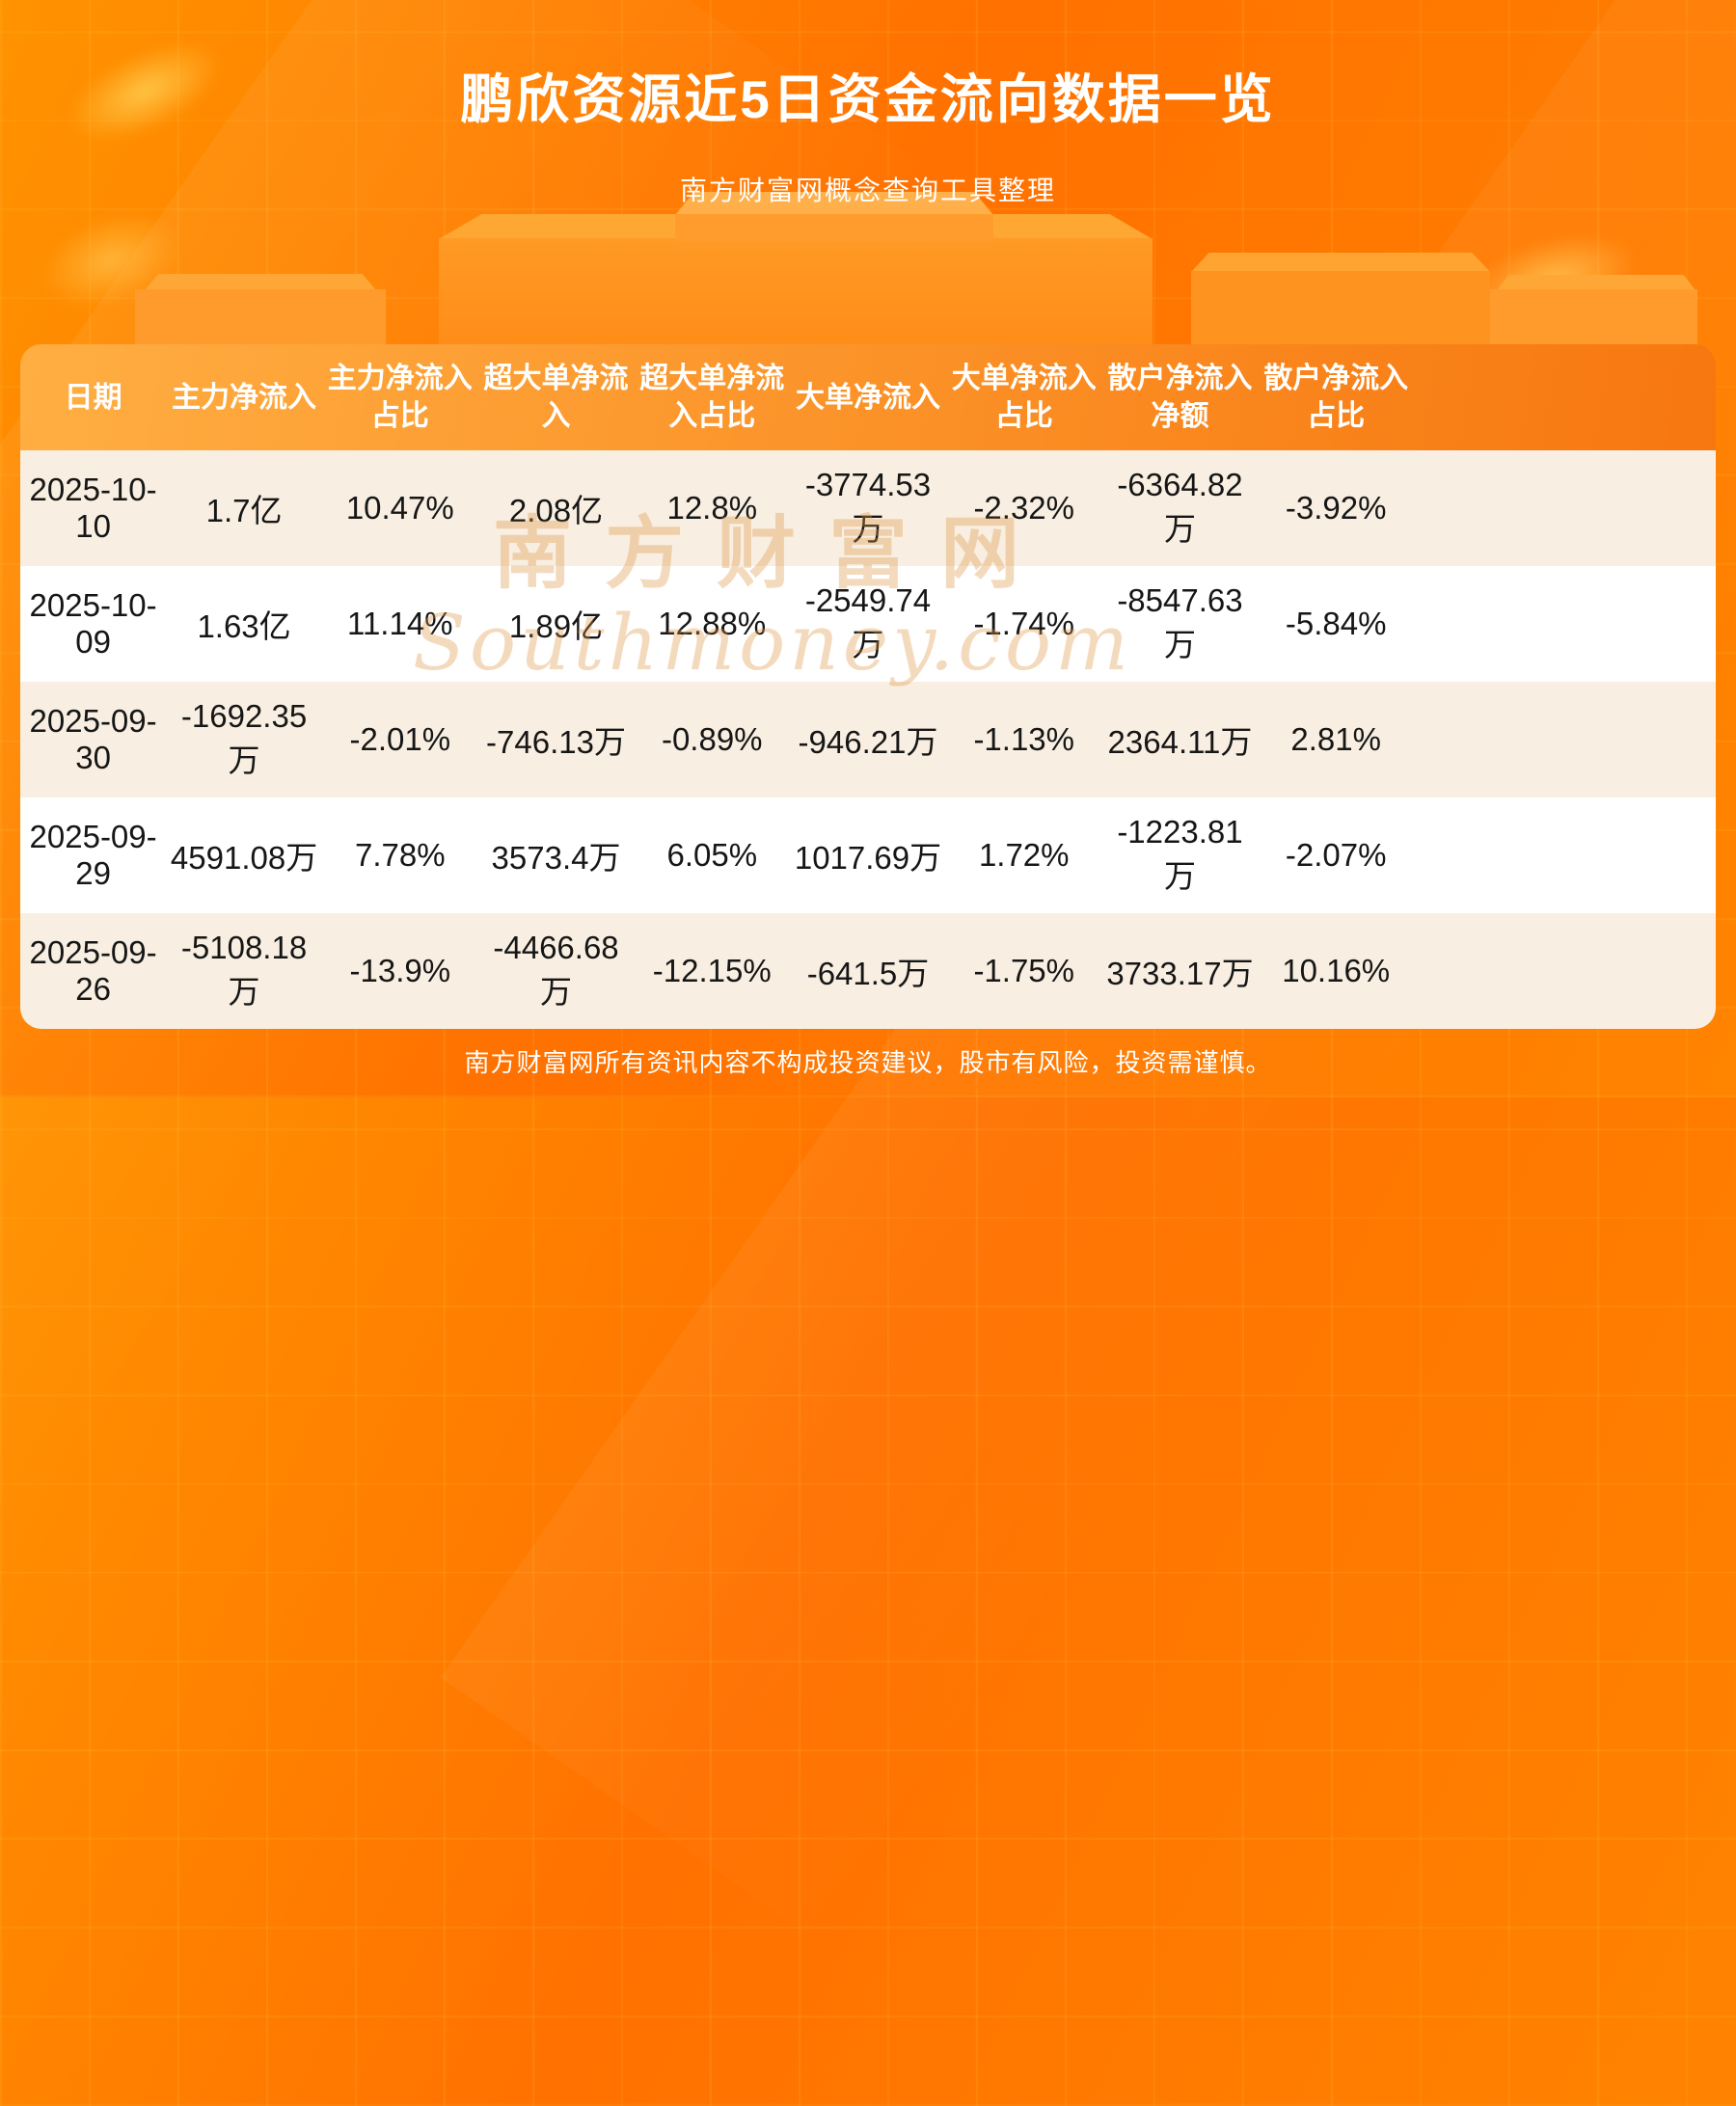  What do you see at coordinates (712, 971) in the screenshot?
I see `value-cell: -12.15%` at bounding box center [712, 971].